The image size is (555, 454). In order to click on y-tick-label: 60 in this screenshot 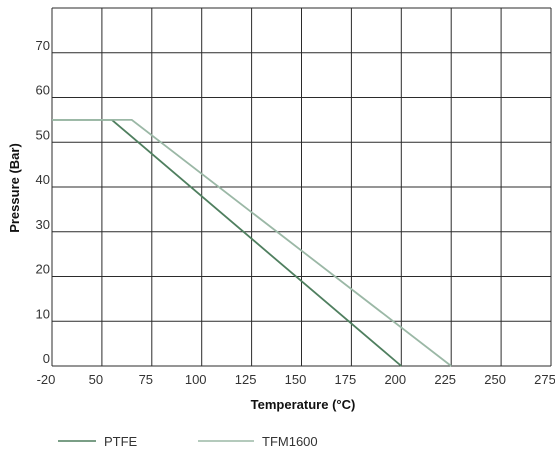, I will do `click(43, 90)`.